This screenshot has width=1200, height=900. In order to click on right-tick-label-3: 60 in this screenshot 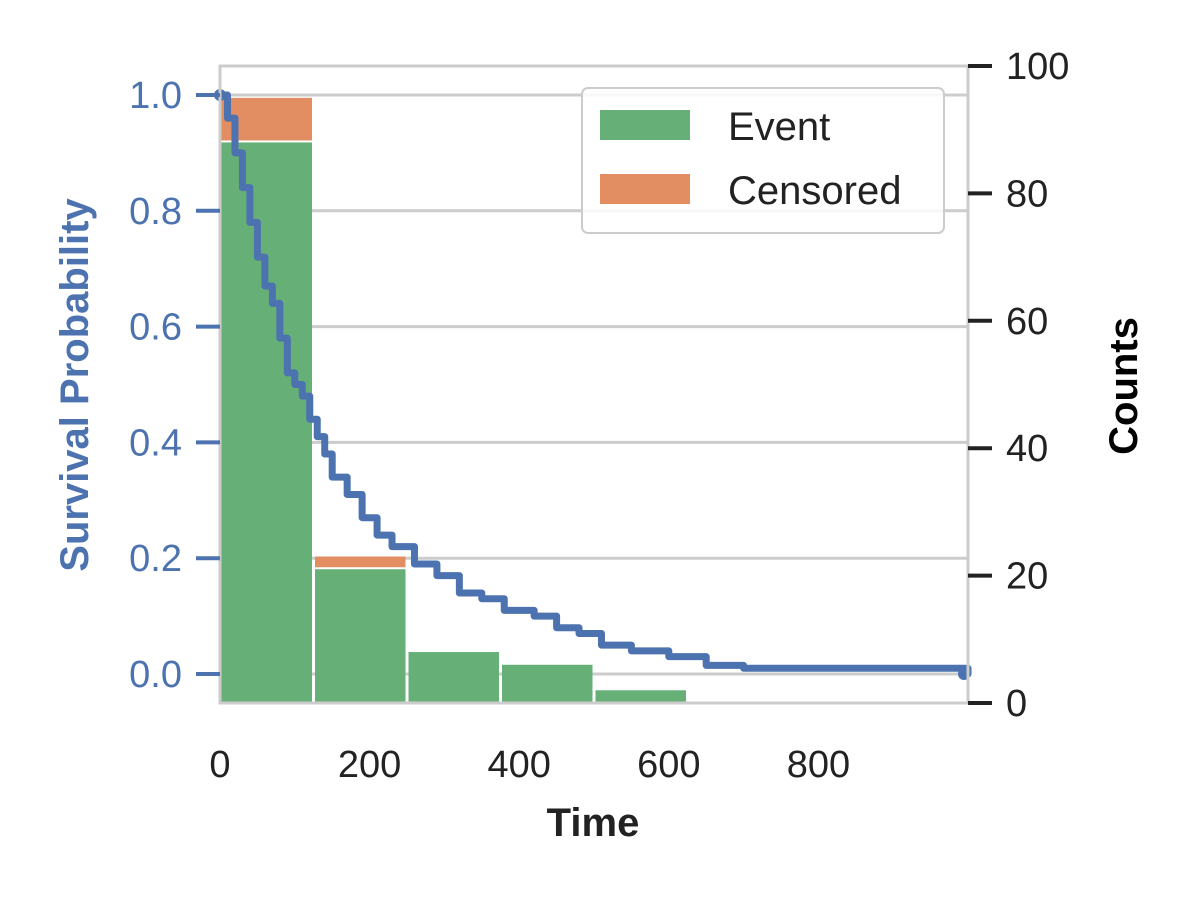, I will do `click(1027, 322)`.